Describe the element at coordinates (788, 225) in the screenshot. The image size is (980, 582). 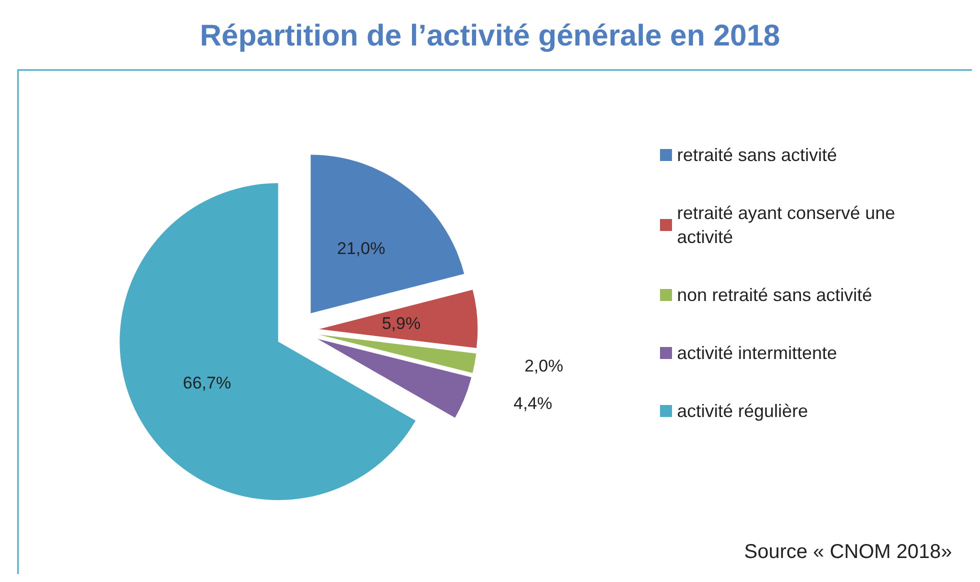
I see `legend-label: retraité ayant conservé une activité` at that location.